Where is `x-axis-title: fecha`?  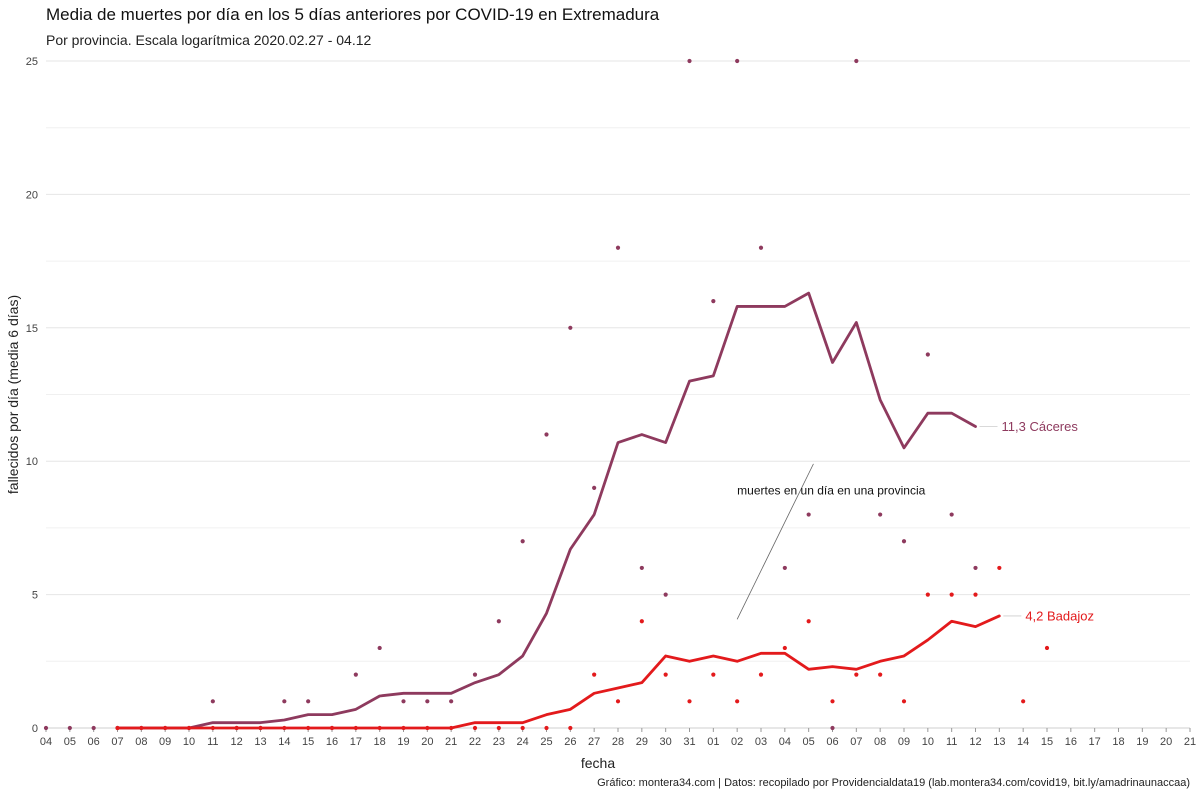 x-axis-title: fecha is located at coordinates (598, 763).